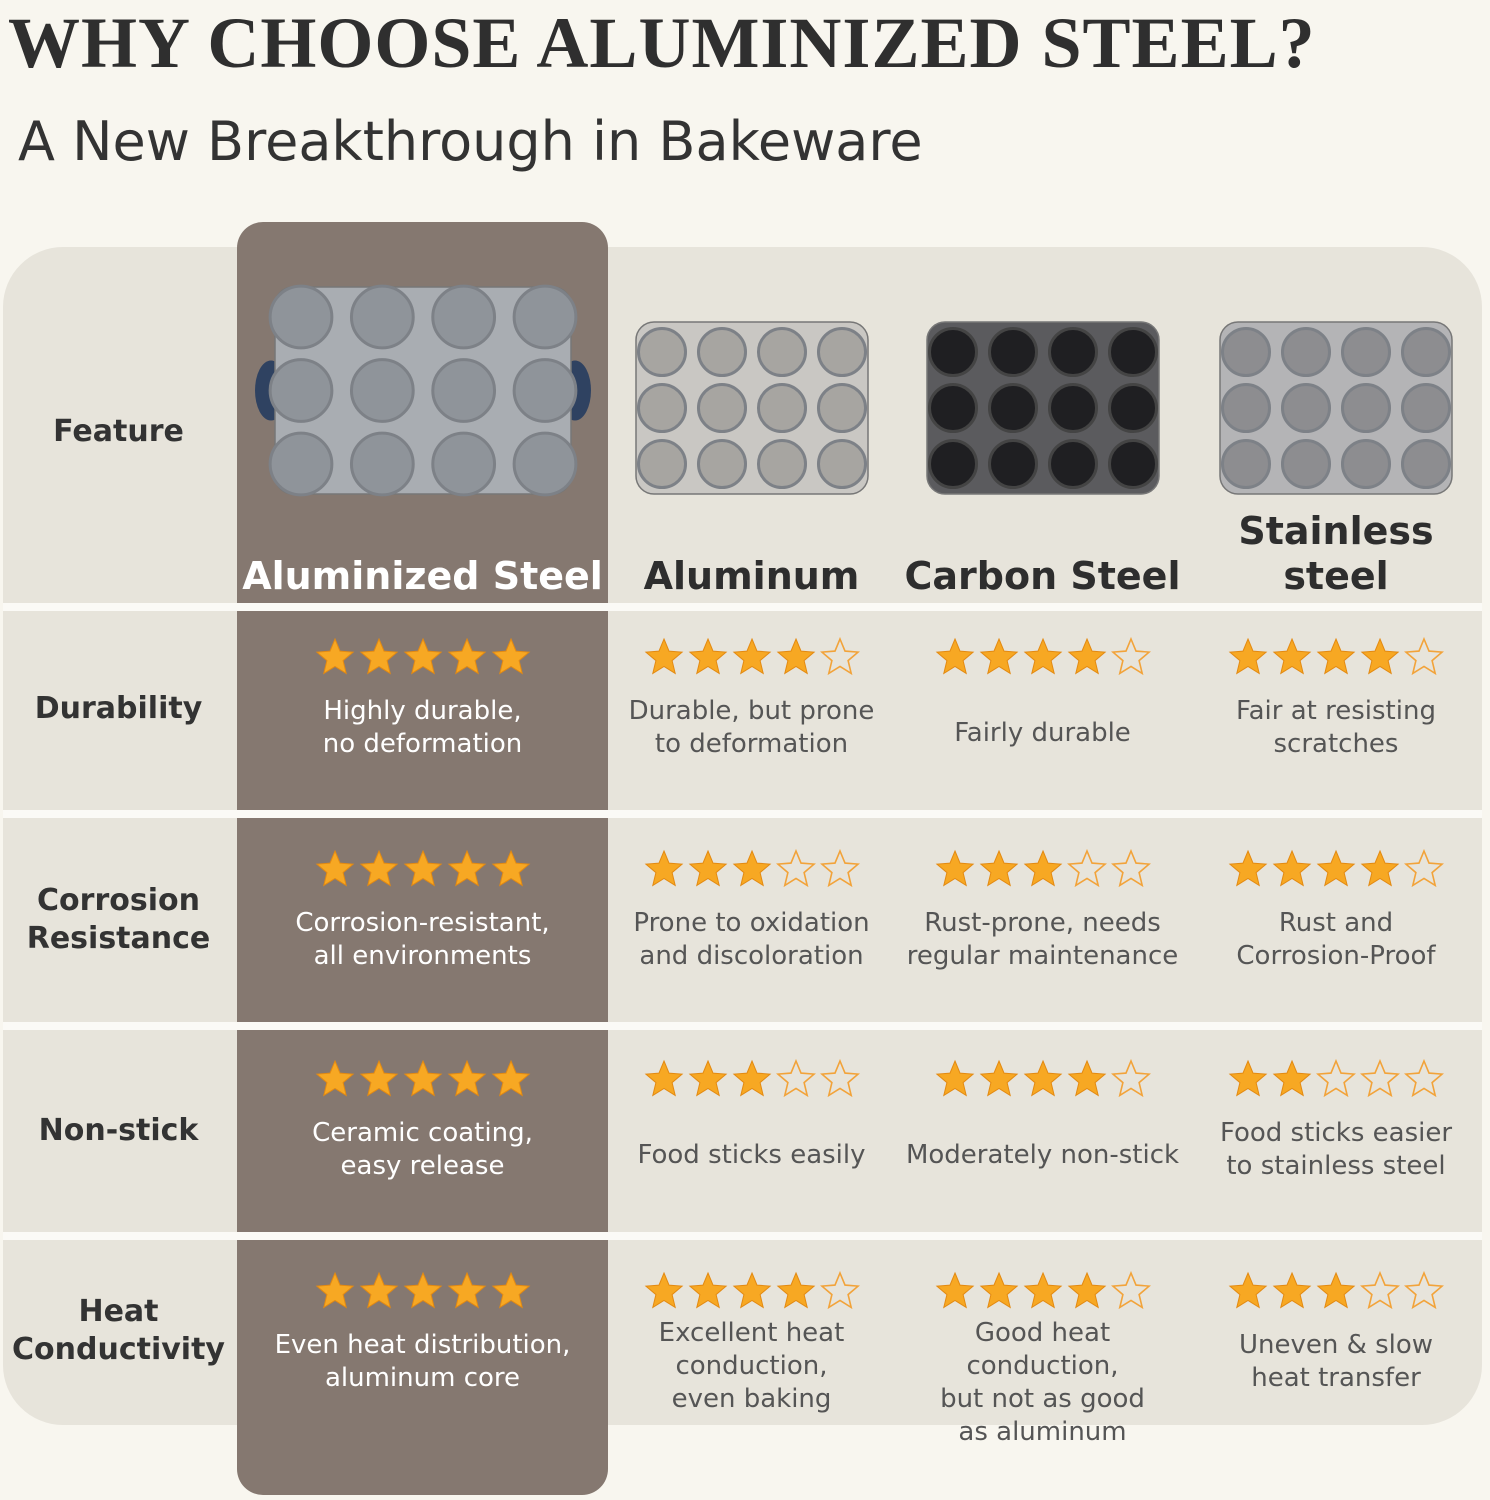 Image resolution: width=1490 pixels, height=1500 pixels. I want to click on rating-cell: Even heat distribution, aluminum core, so click(422, 1331).